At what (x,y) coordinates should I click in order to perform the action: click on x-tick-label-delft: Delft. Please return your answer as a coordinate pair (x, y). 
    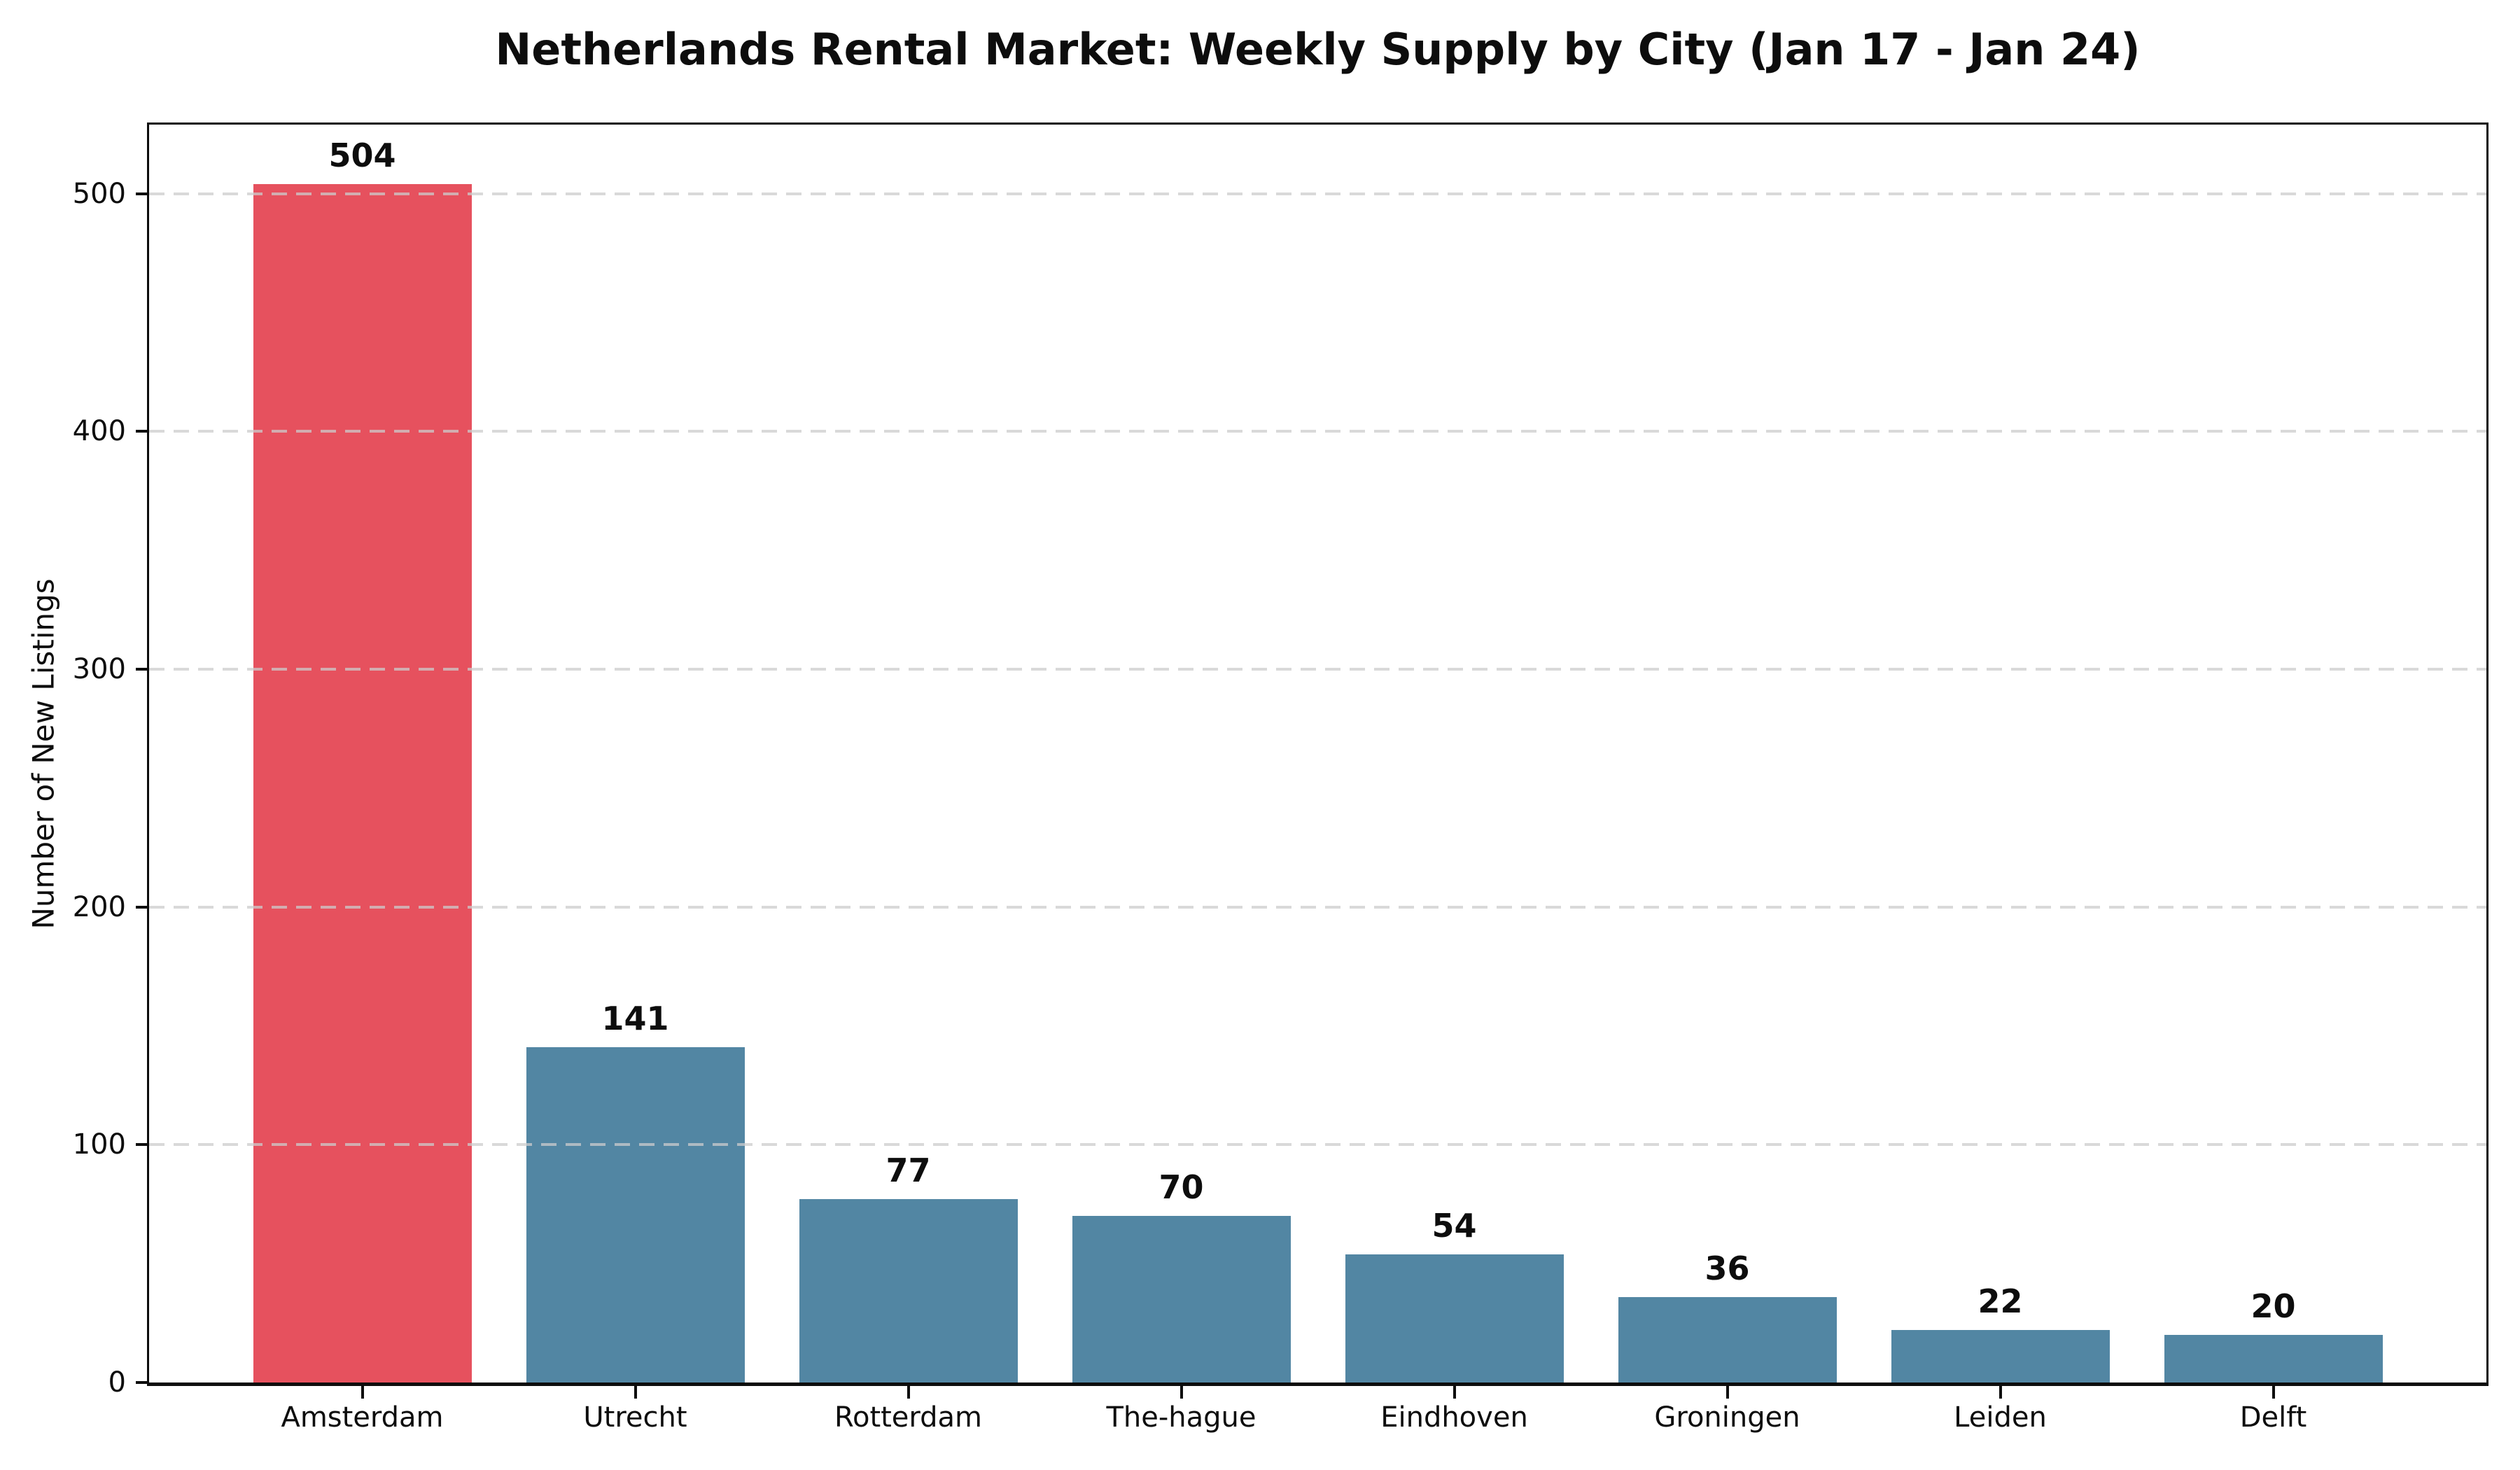
    Looking at the image, I should click on (2273, 1417).